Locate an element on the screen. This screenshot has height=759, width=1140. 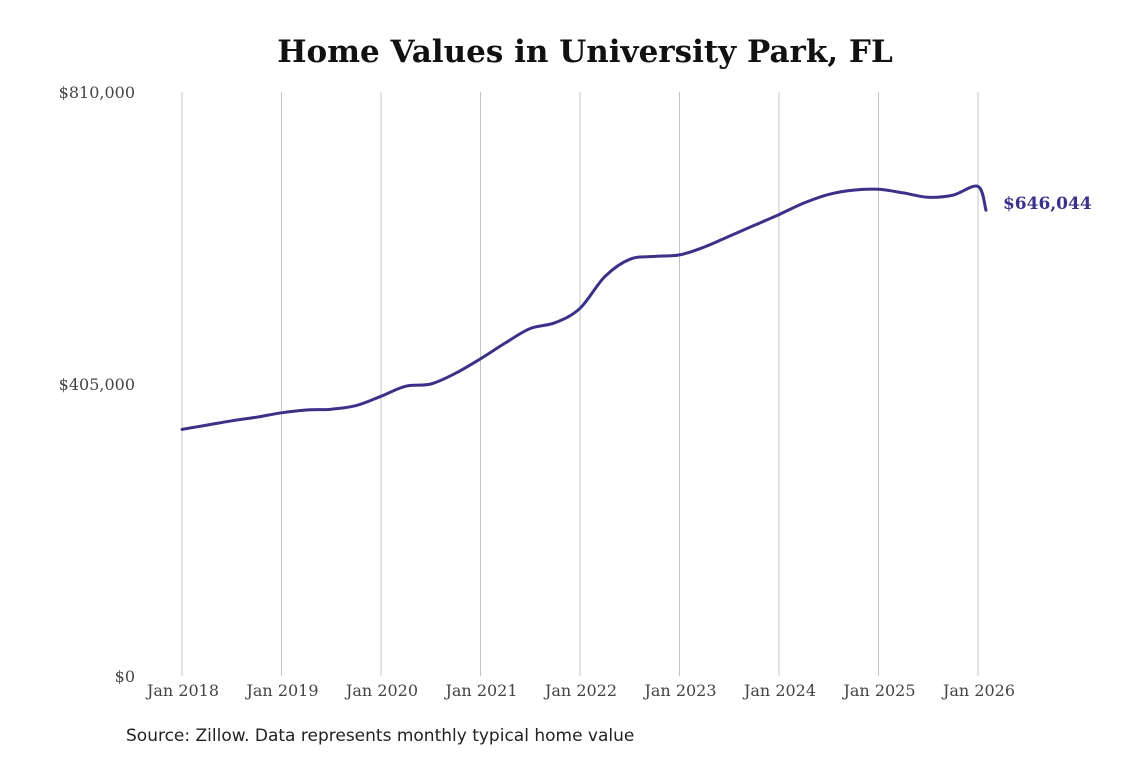
chart-title: Home Values in University Park, FL is located at coordinates (585, 52).